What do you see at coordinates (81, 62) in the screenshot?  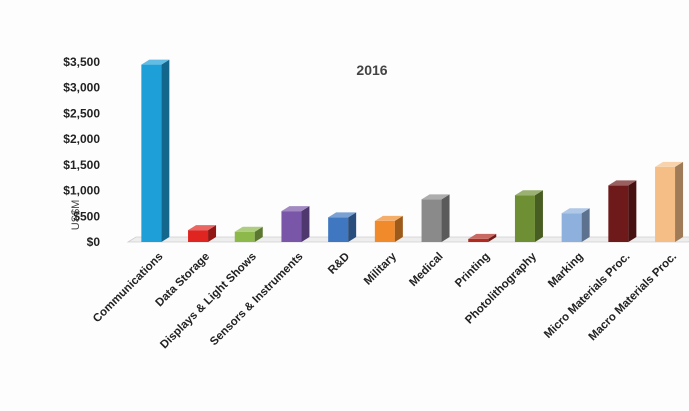 I see `y-tick-label: $3,500` at bounding box center [81, 62].